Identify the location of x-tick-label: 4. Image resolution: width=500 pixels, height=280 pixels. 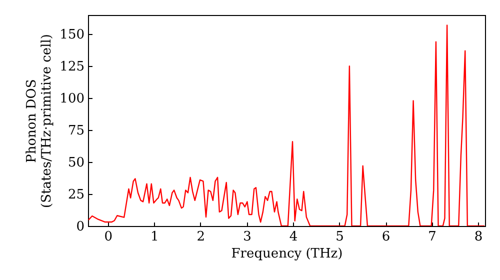
(293, 237).